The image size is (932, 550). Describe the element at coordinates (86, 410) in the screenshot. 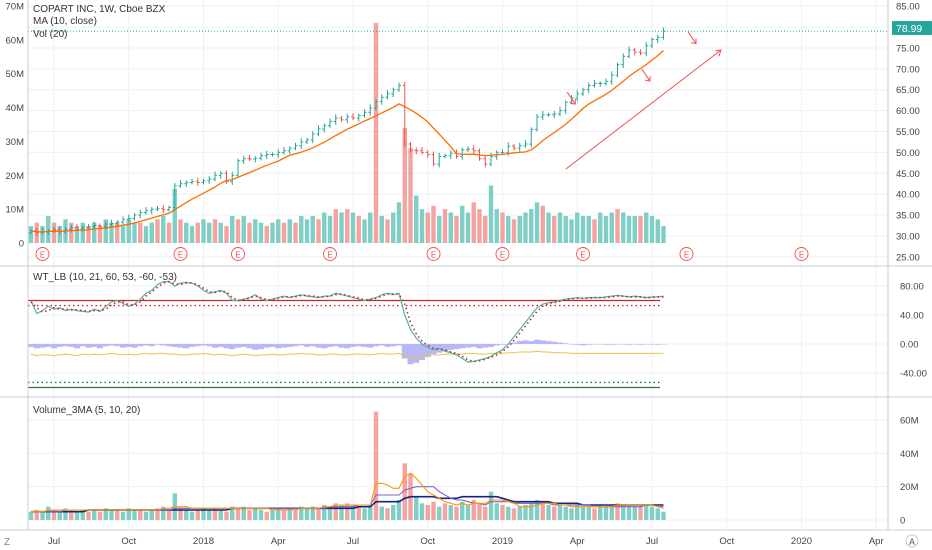

I see `volume3ma-legend: Volume_3MA (5, 10, 20)` at that location.